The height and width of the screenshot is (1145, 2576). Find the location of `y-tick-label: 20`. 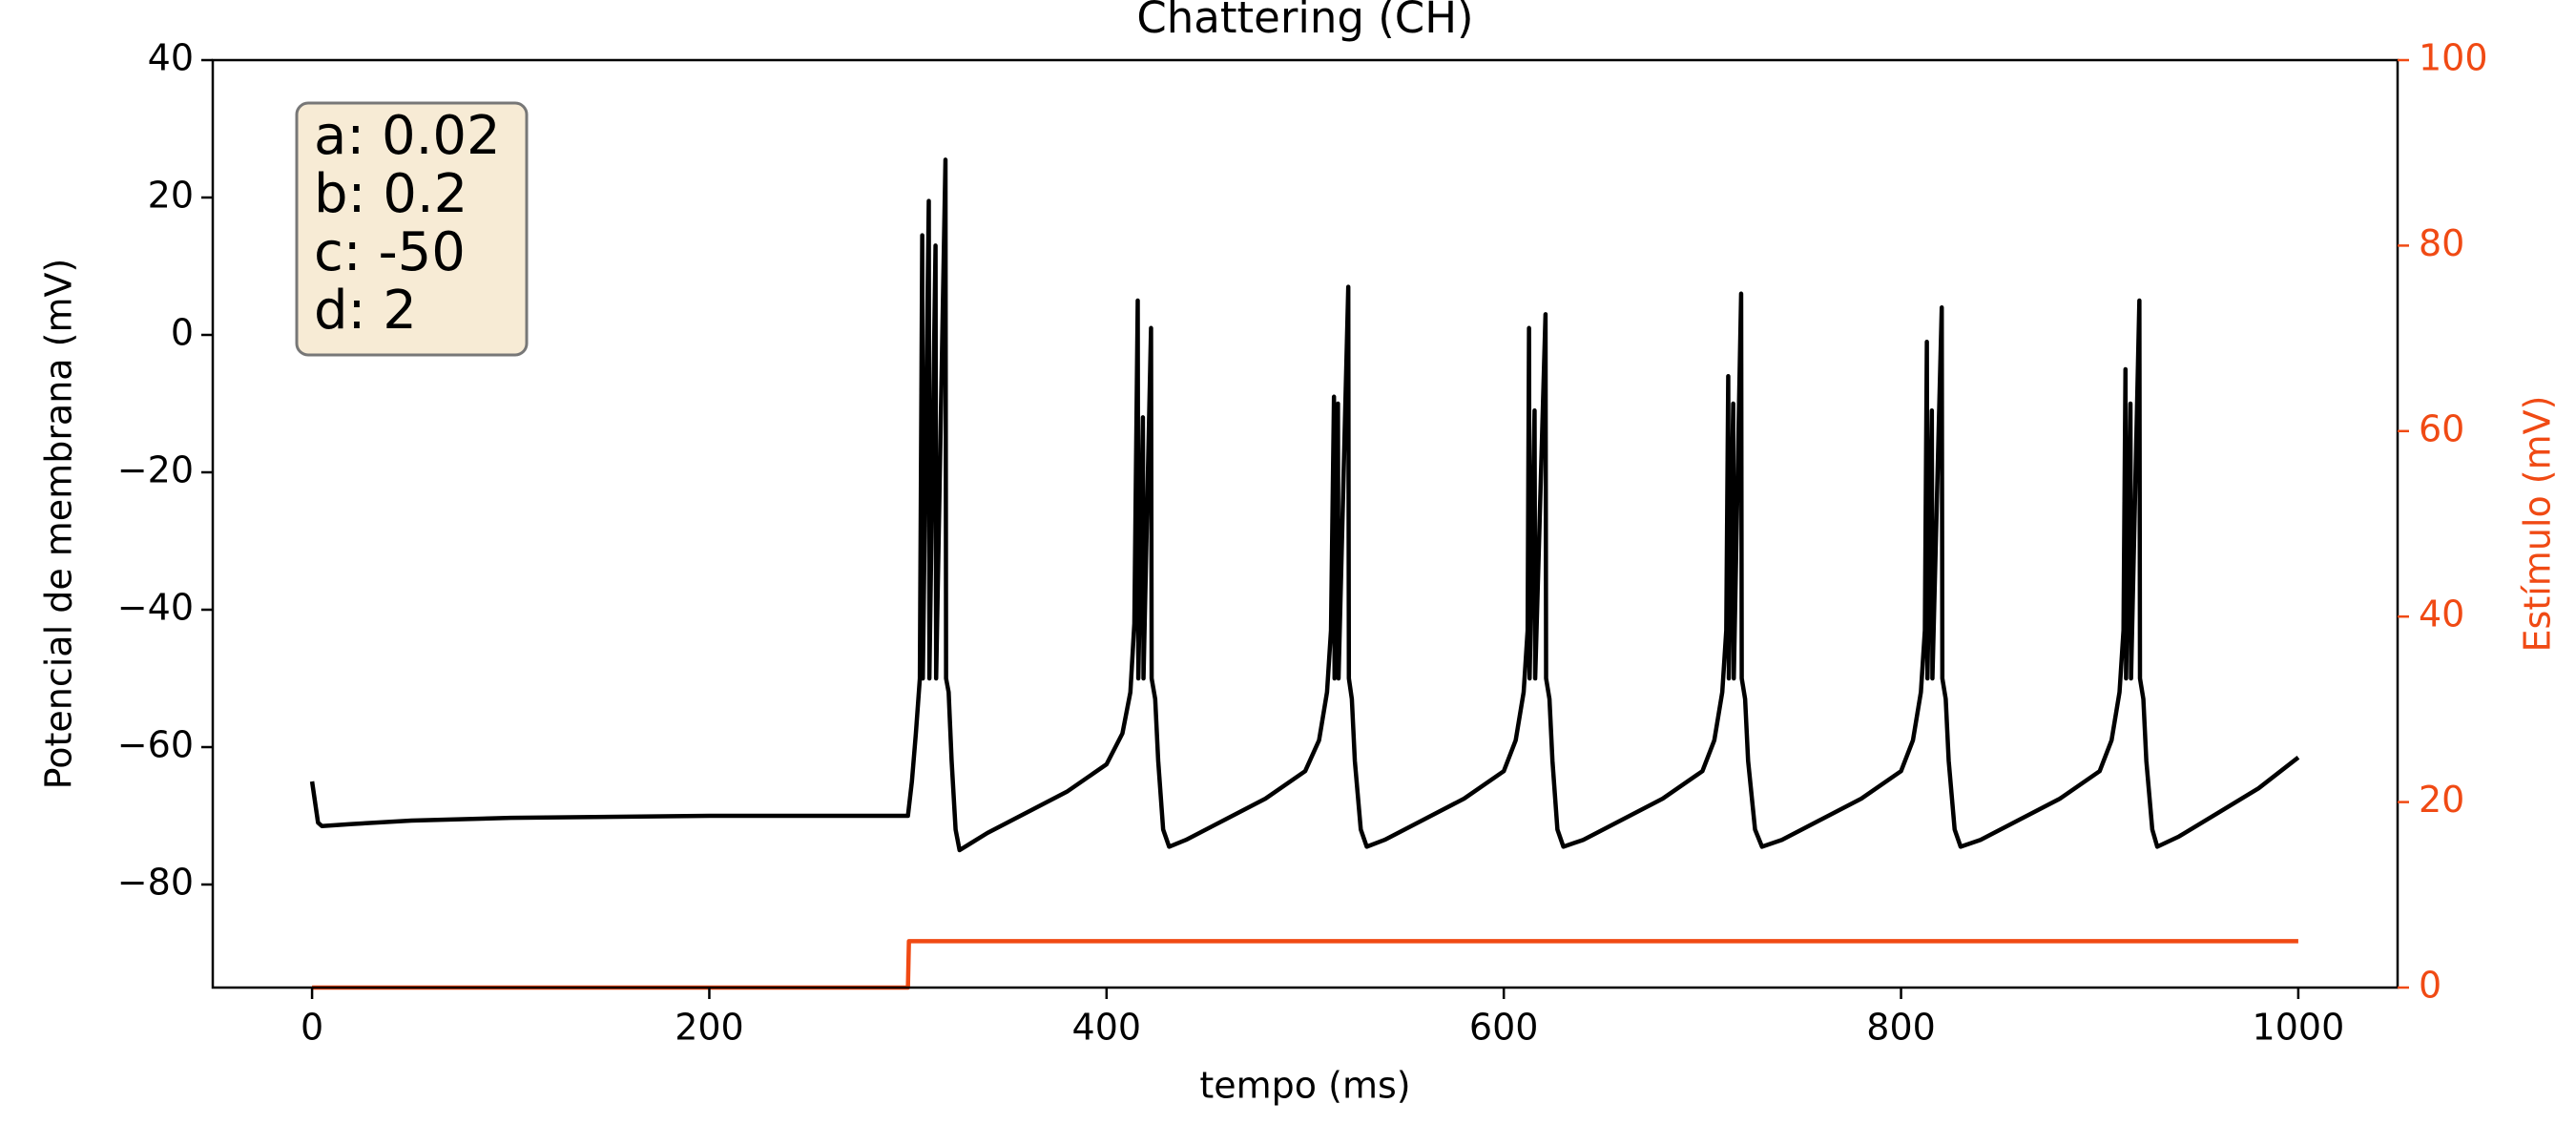

y-tick-label: 20 is located at coordinates (171, 196).